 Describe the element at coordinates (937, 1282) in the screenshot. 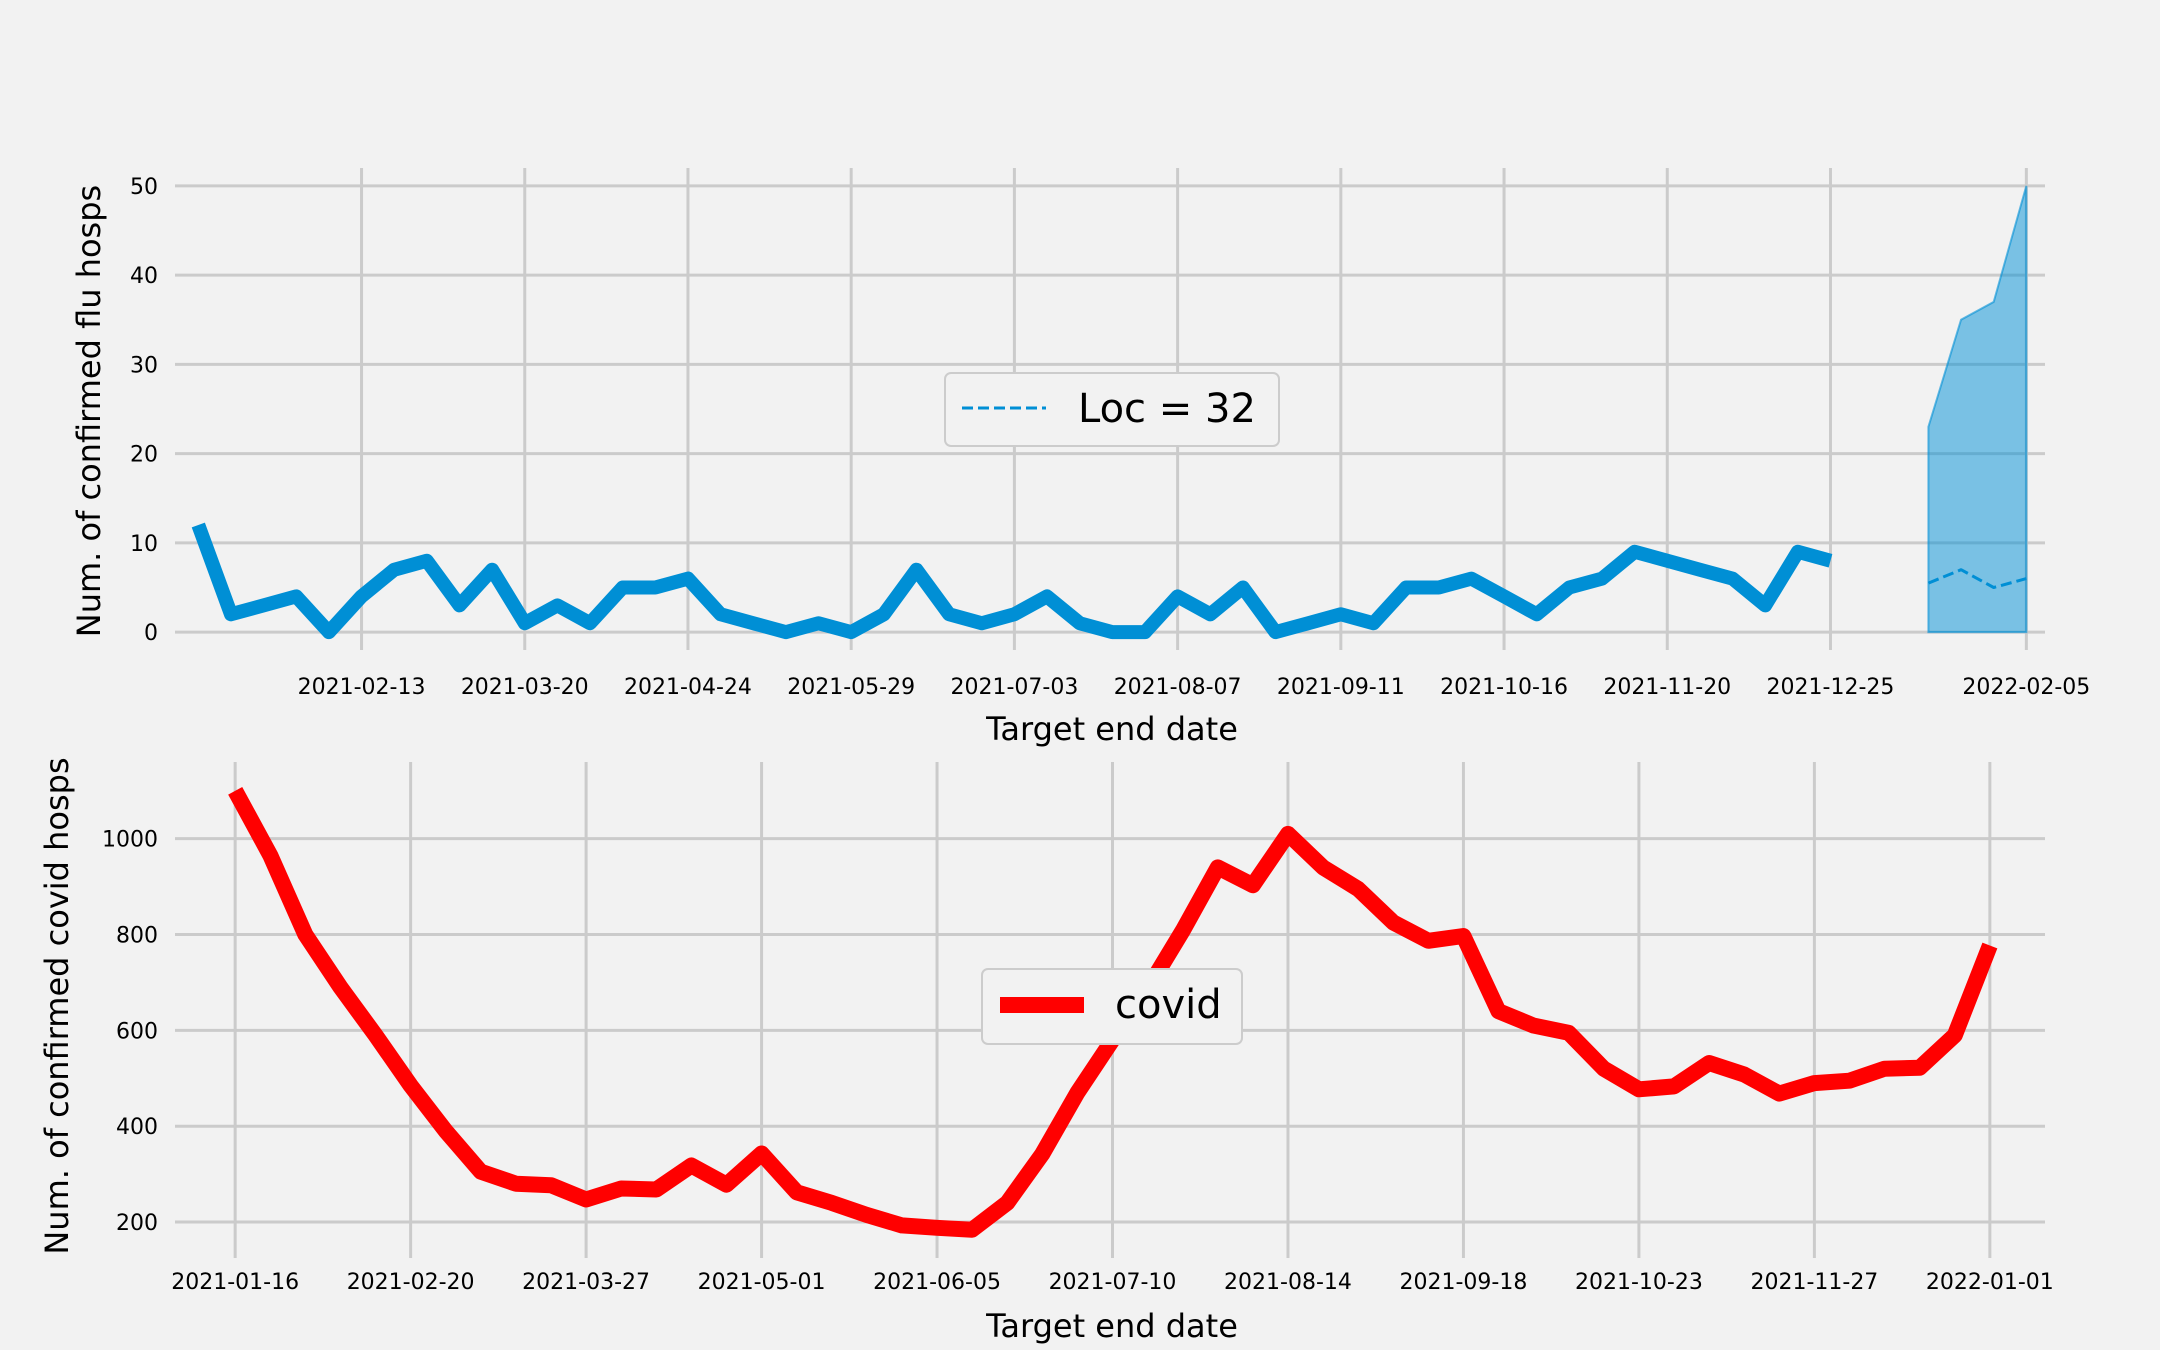

I see `covid-x-tick-label: 2021-06-05` at that location.